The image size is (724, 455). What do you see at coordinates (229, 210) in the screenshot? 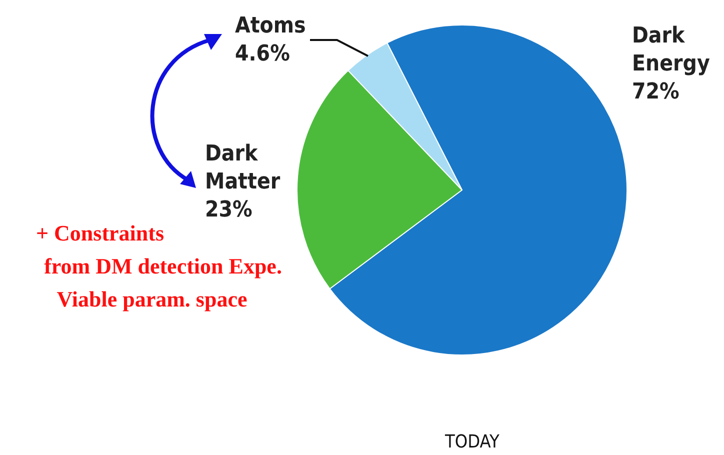
I see `data-label: 23%` at bounding box center [229, 210].